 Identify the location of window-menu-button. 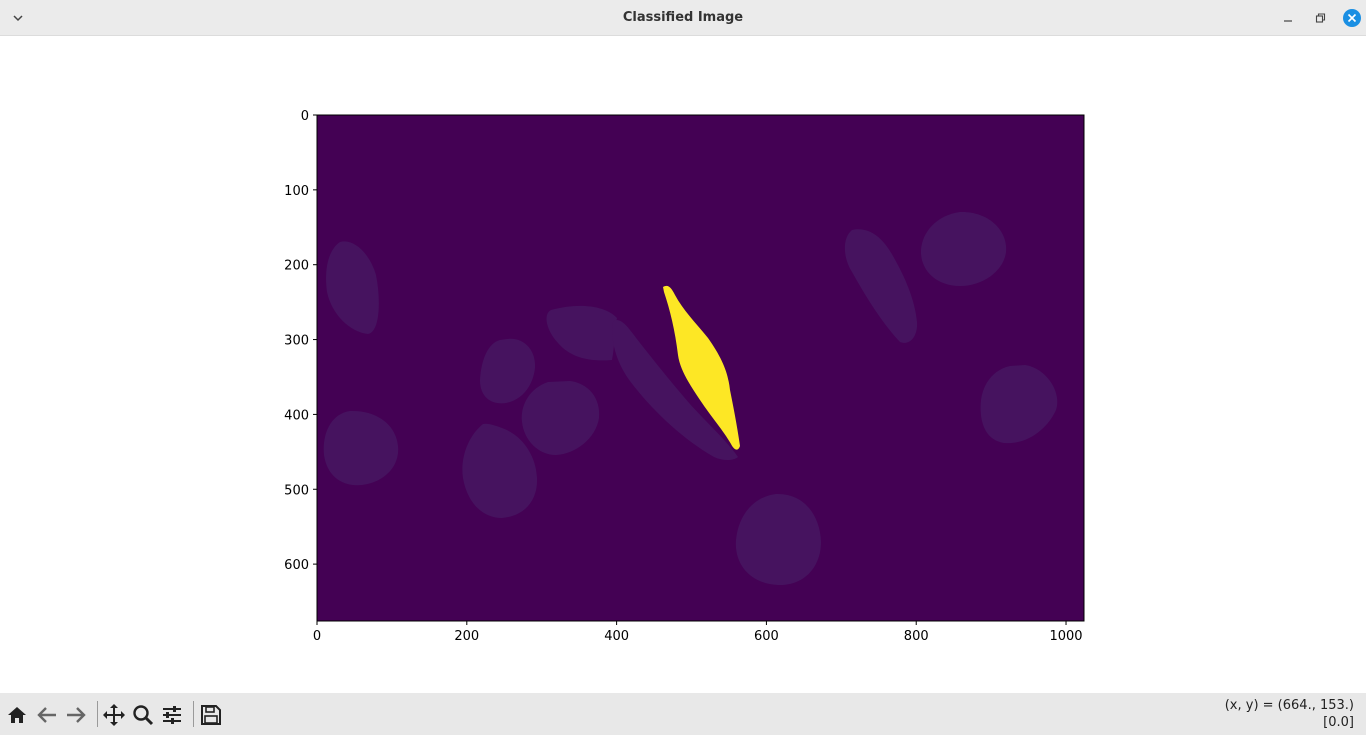
(18, 18).